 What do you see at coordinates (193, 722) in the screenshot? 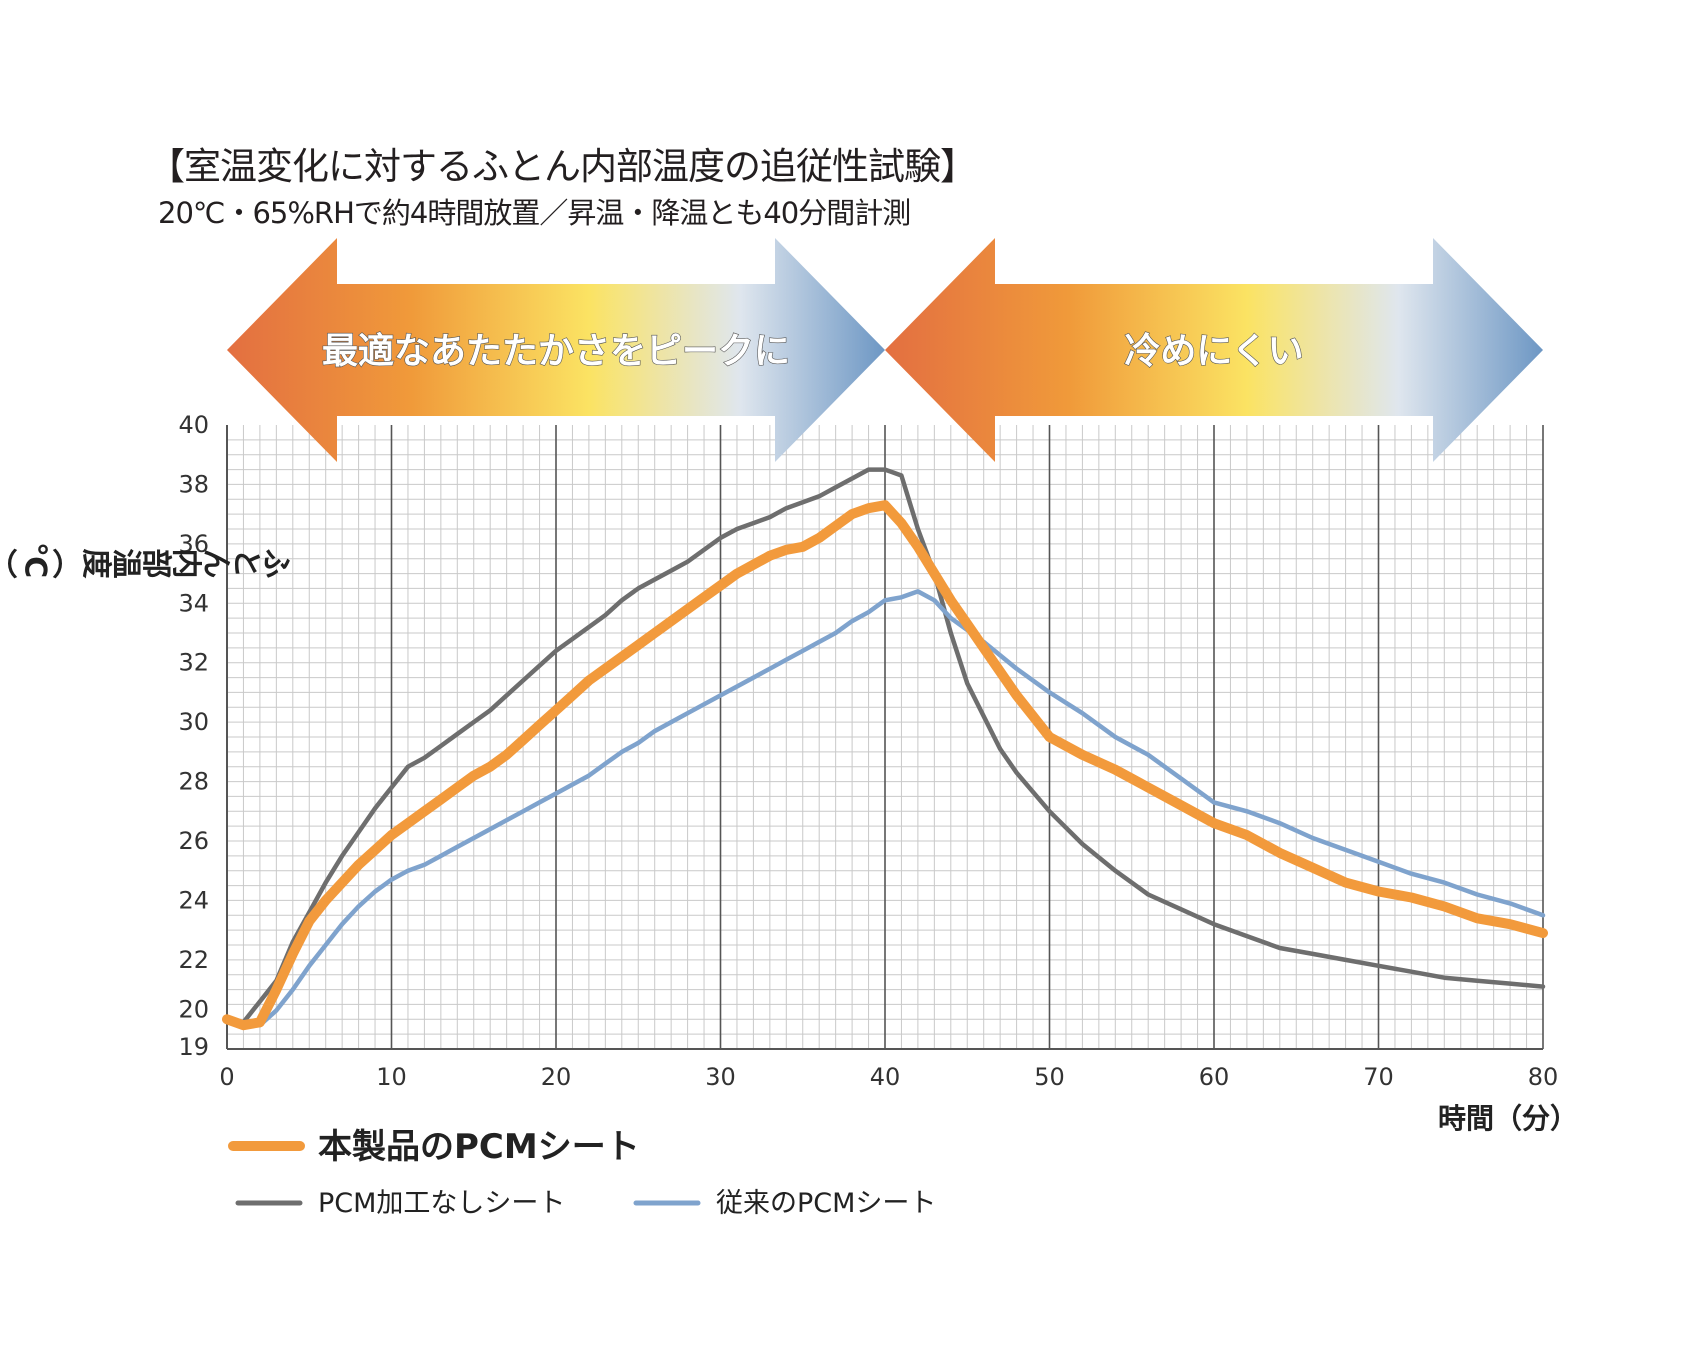
I see `y-tick-label: 30` at bounding box center [193, 722].